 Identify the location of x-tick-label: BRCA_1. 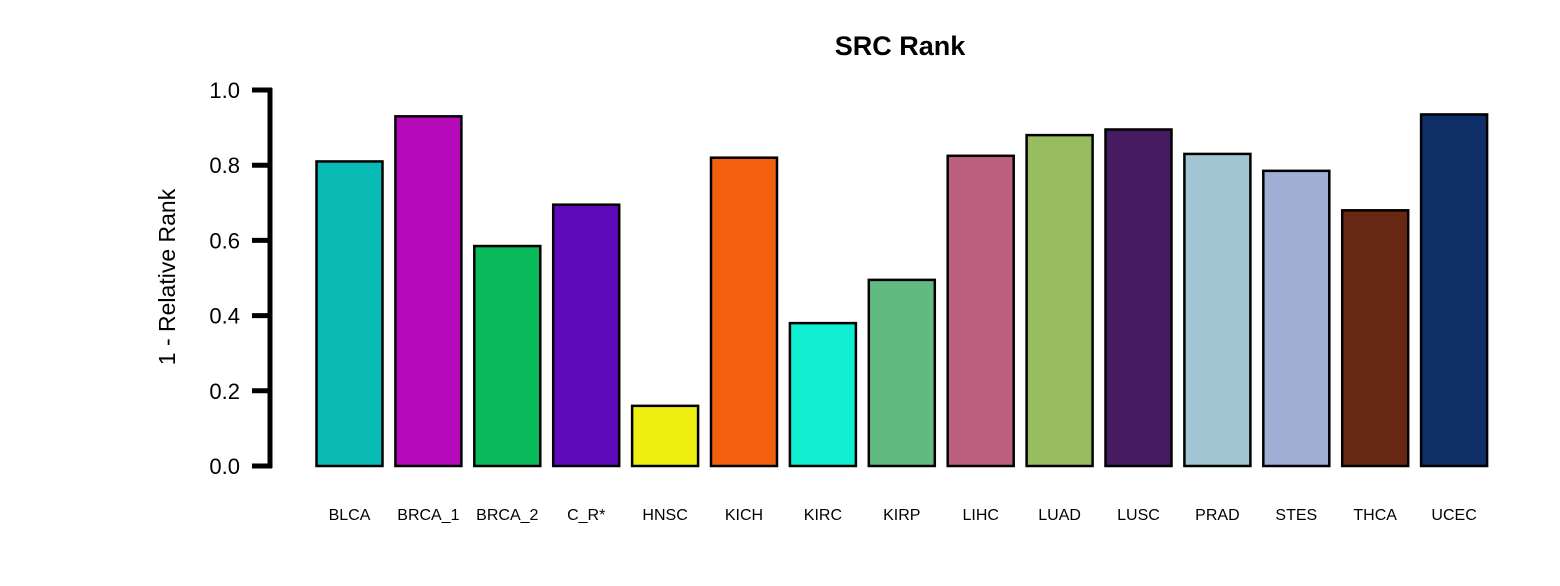
(428, 515).